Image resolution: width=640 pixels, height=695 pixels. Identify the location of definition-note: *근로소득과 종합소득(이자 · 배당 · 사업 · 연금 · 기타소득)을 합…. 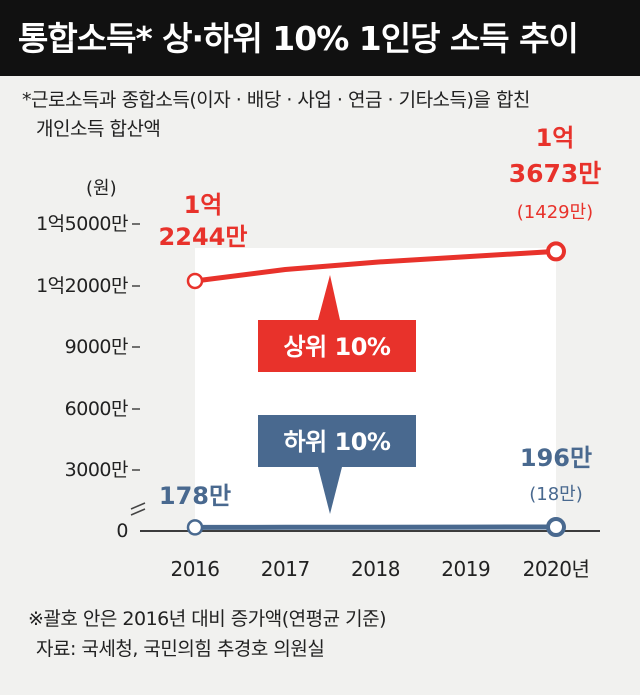
(322, 115).